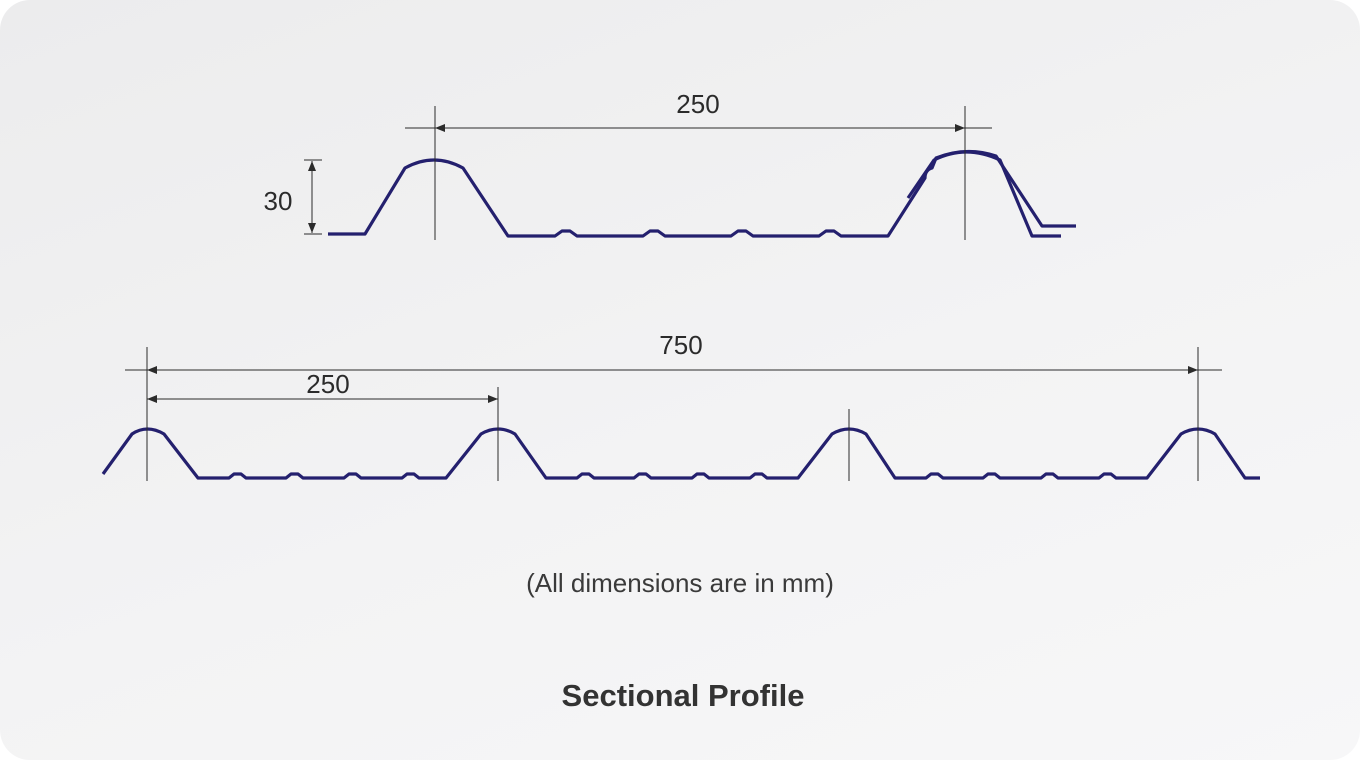 Image resolution: width=1360 pixels, height=760 pixels. I want to click on top-profile: 250 30, so click(670, 164).